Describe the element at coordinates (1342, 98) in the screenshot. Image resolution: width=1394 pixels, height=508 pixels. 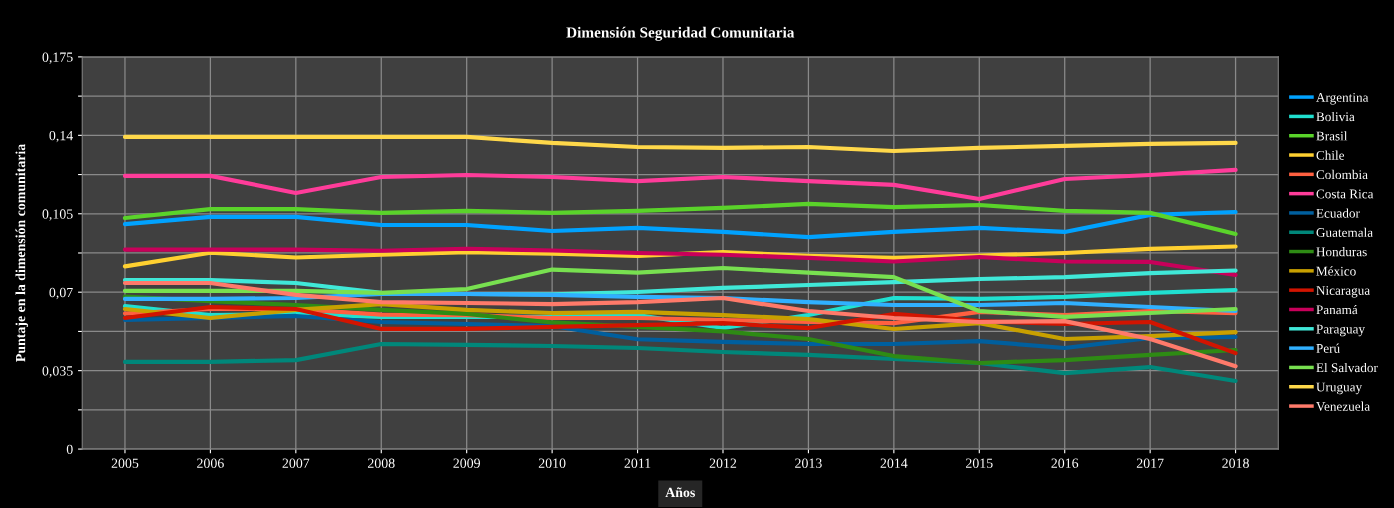
I see `legend-label: Argentina` at that location.